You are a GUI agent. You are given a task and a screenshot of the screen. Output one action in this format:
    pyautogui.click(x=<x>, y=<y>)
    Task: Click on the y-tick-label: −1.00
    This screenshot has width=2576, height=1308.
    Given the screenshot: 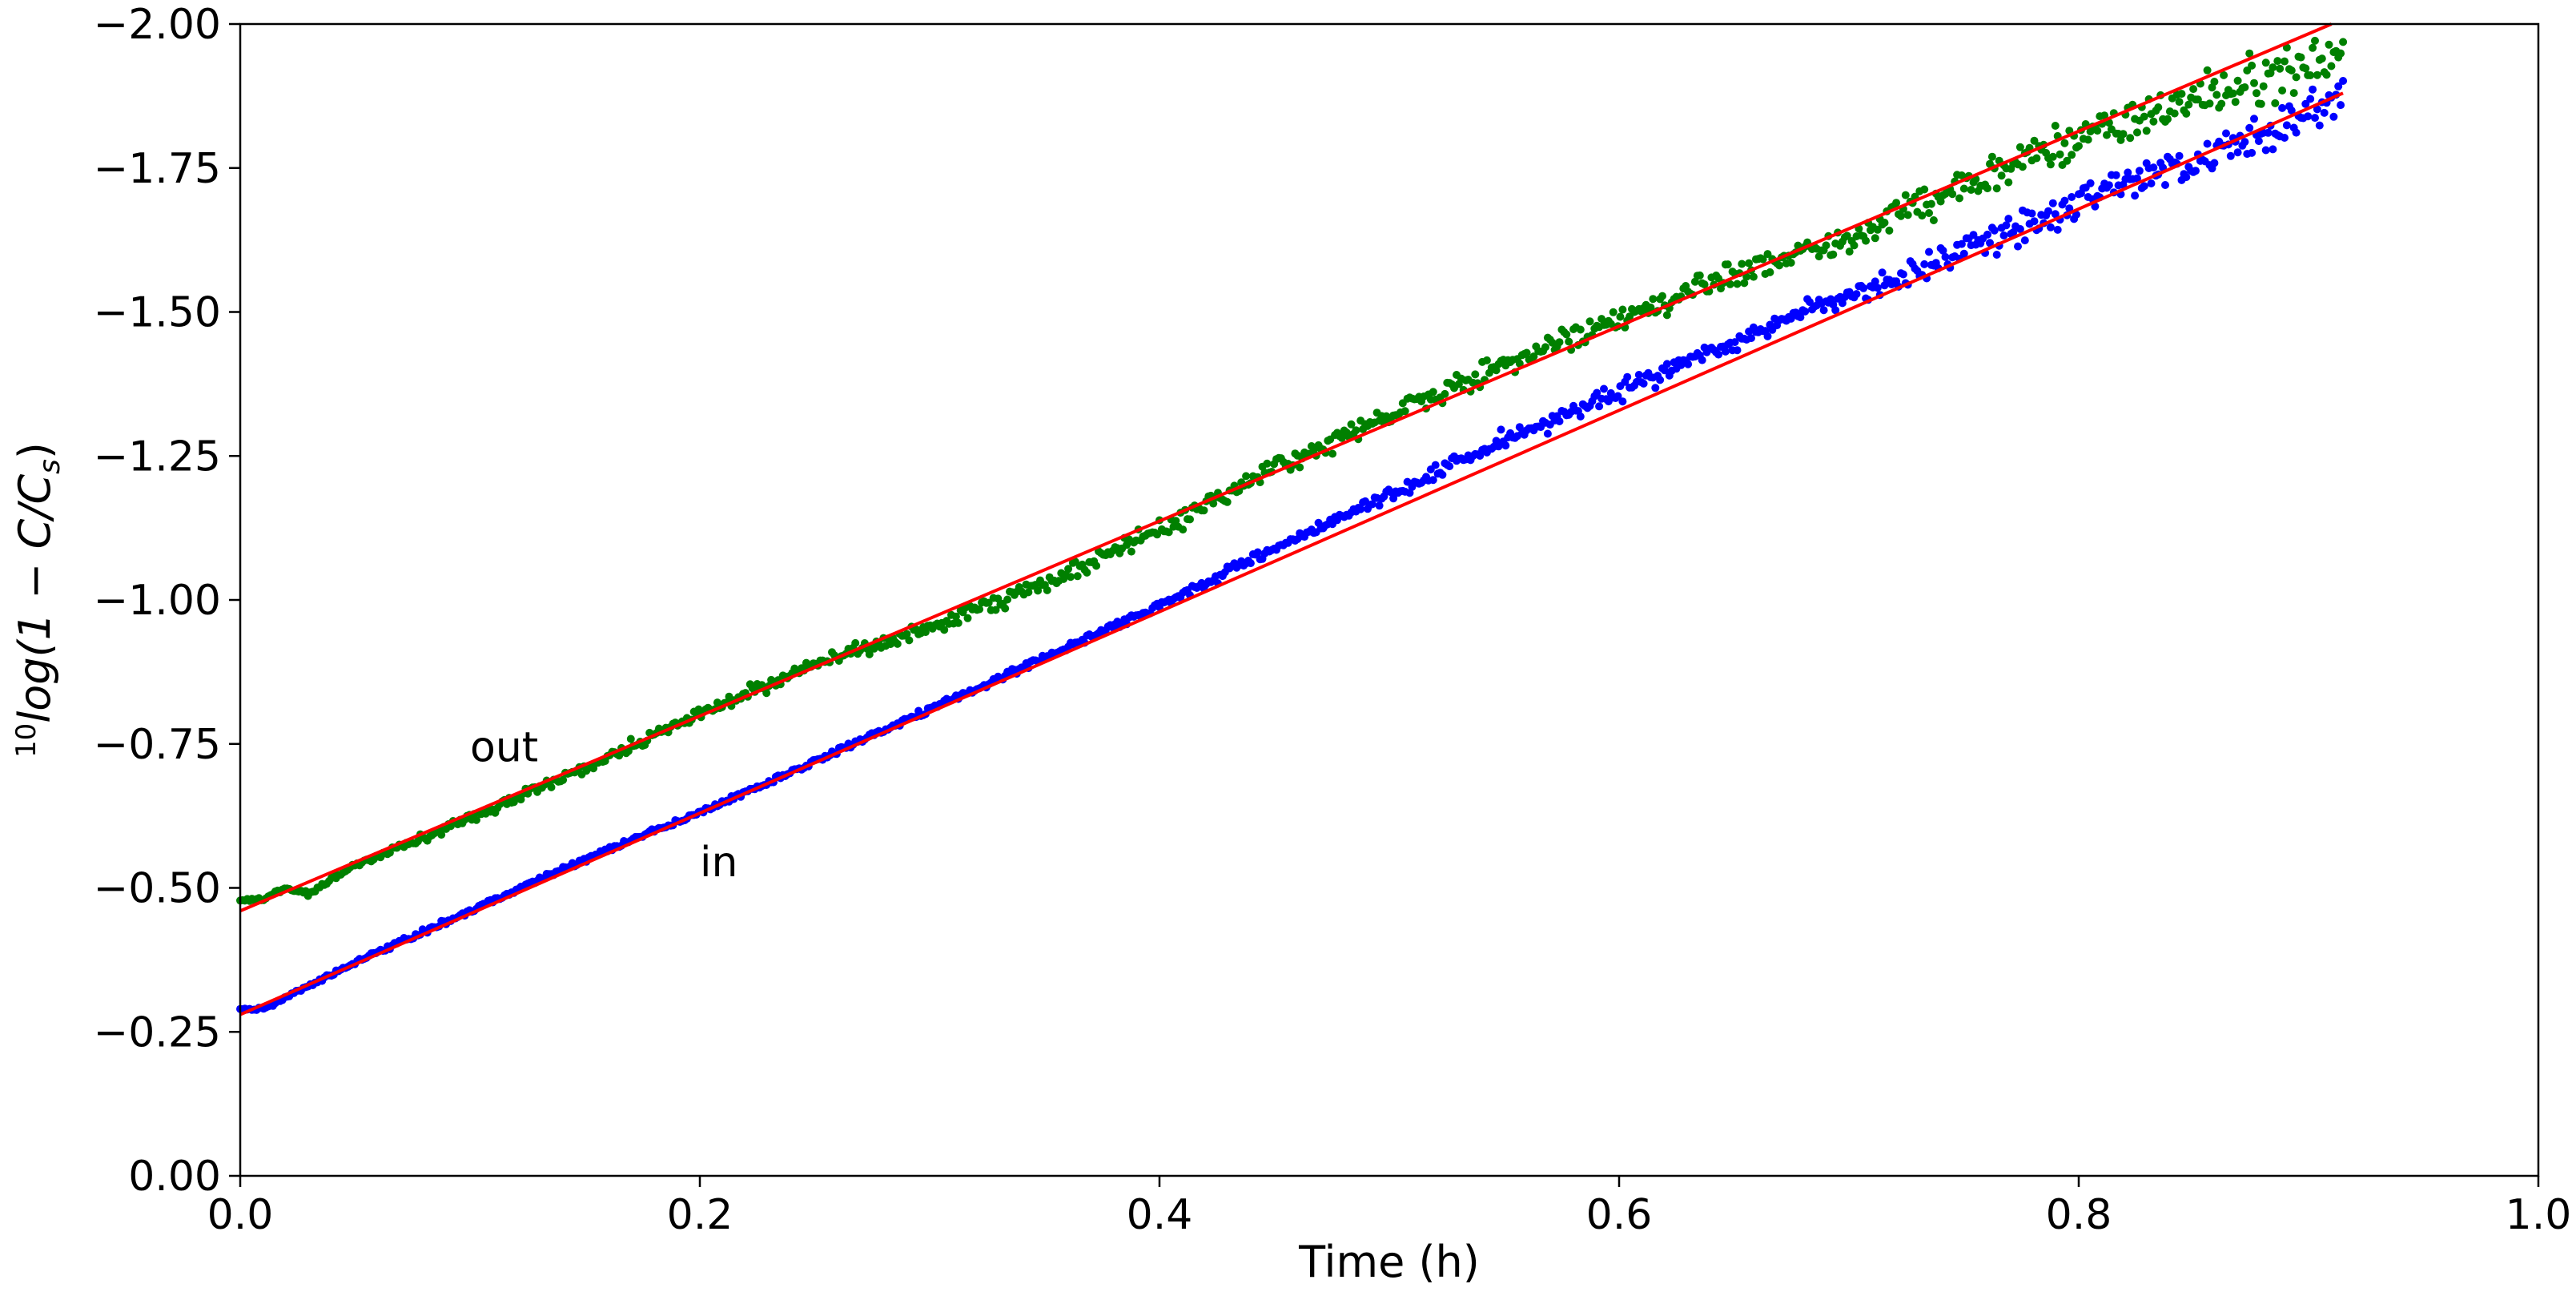 What is the action you would take?
    pyautogui.click(x=157, y=601)
    